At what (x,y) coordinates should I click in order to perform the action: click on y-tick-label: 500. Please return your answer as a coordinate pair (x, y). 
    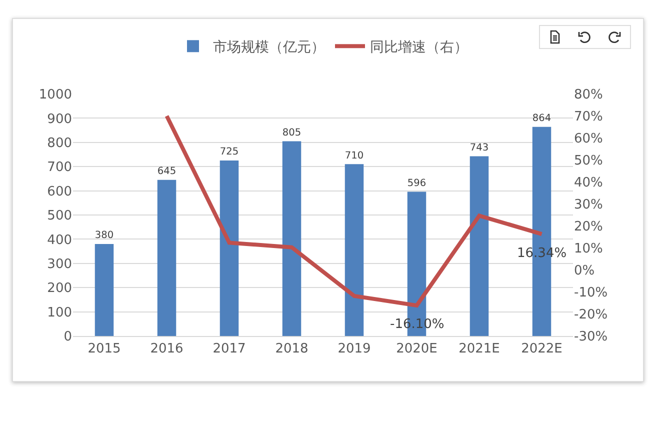
    Looking at the image, I should click on (59, 216).